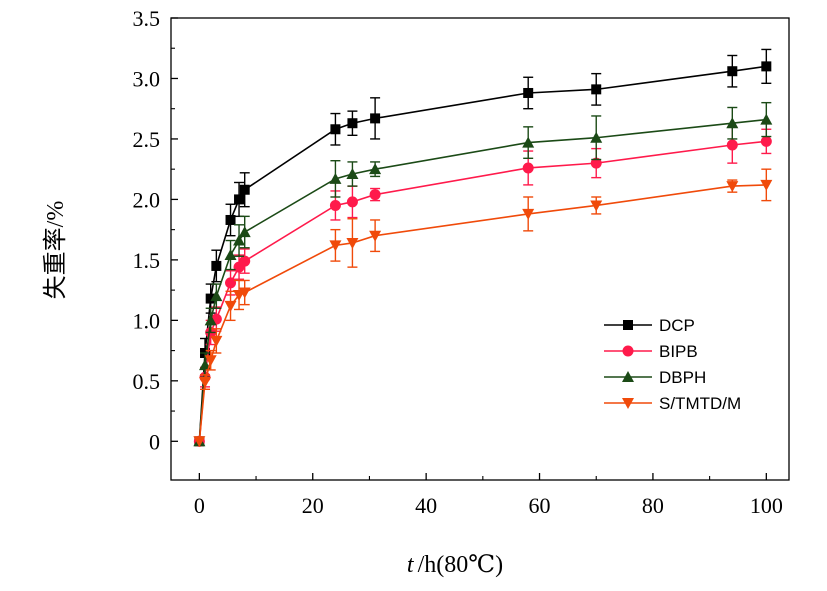 Image resolution: width=827 pixels, height=591 pixels. What do you see at coordinates (426, 505) in the screenshot?
I see `x-tick-label: 40` at bounding box center [426, 505].